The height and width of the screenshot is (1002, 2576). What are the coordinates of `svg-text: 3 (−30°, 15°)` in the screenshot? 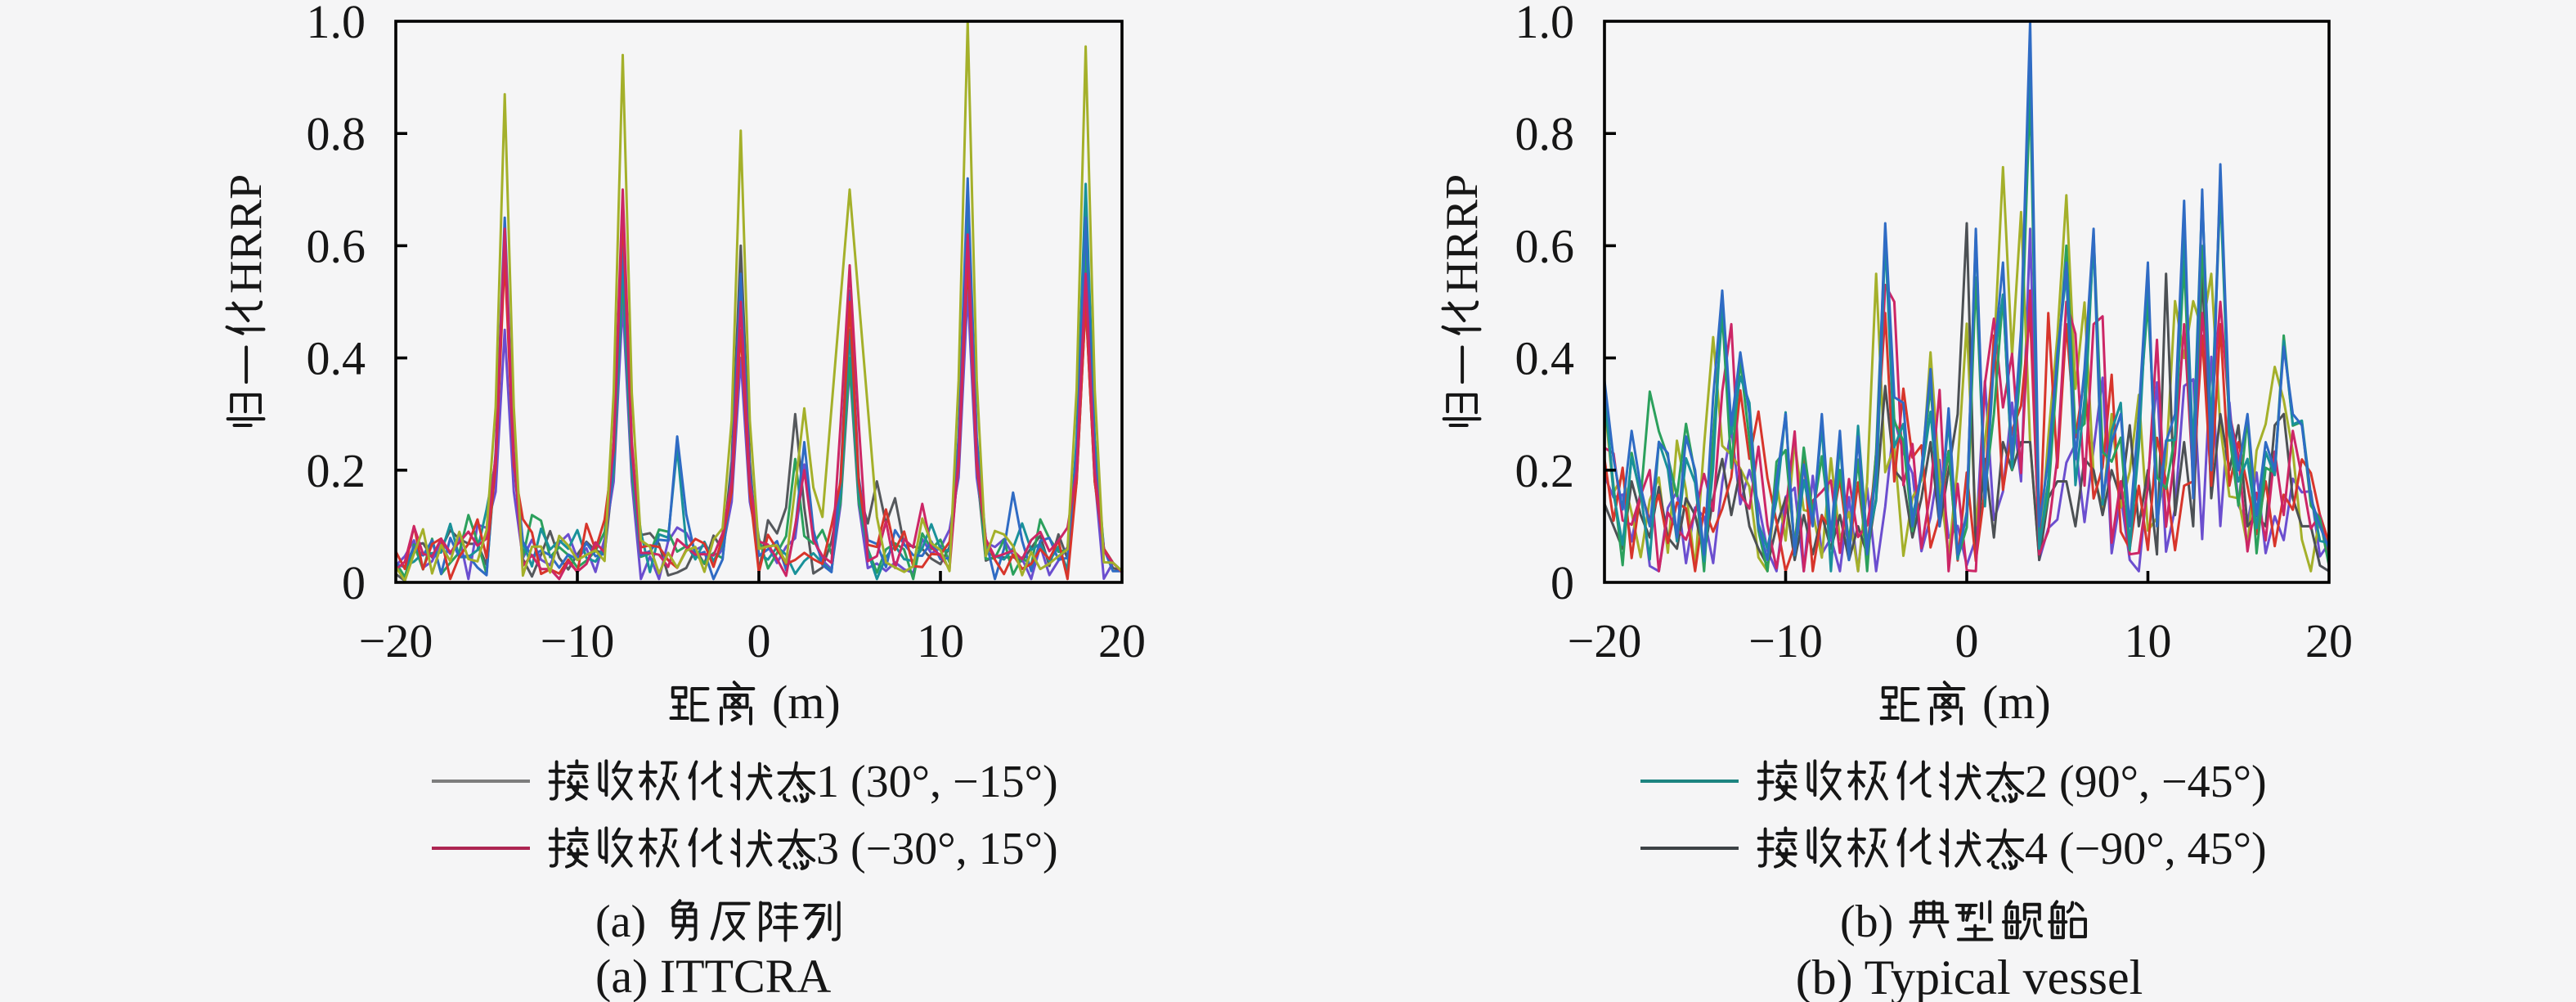 It's located at (937, 849).